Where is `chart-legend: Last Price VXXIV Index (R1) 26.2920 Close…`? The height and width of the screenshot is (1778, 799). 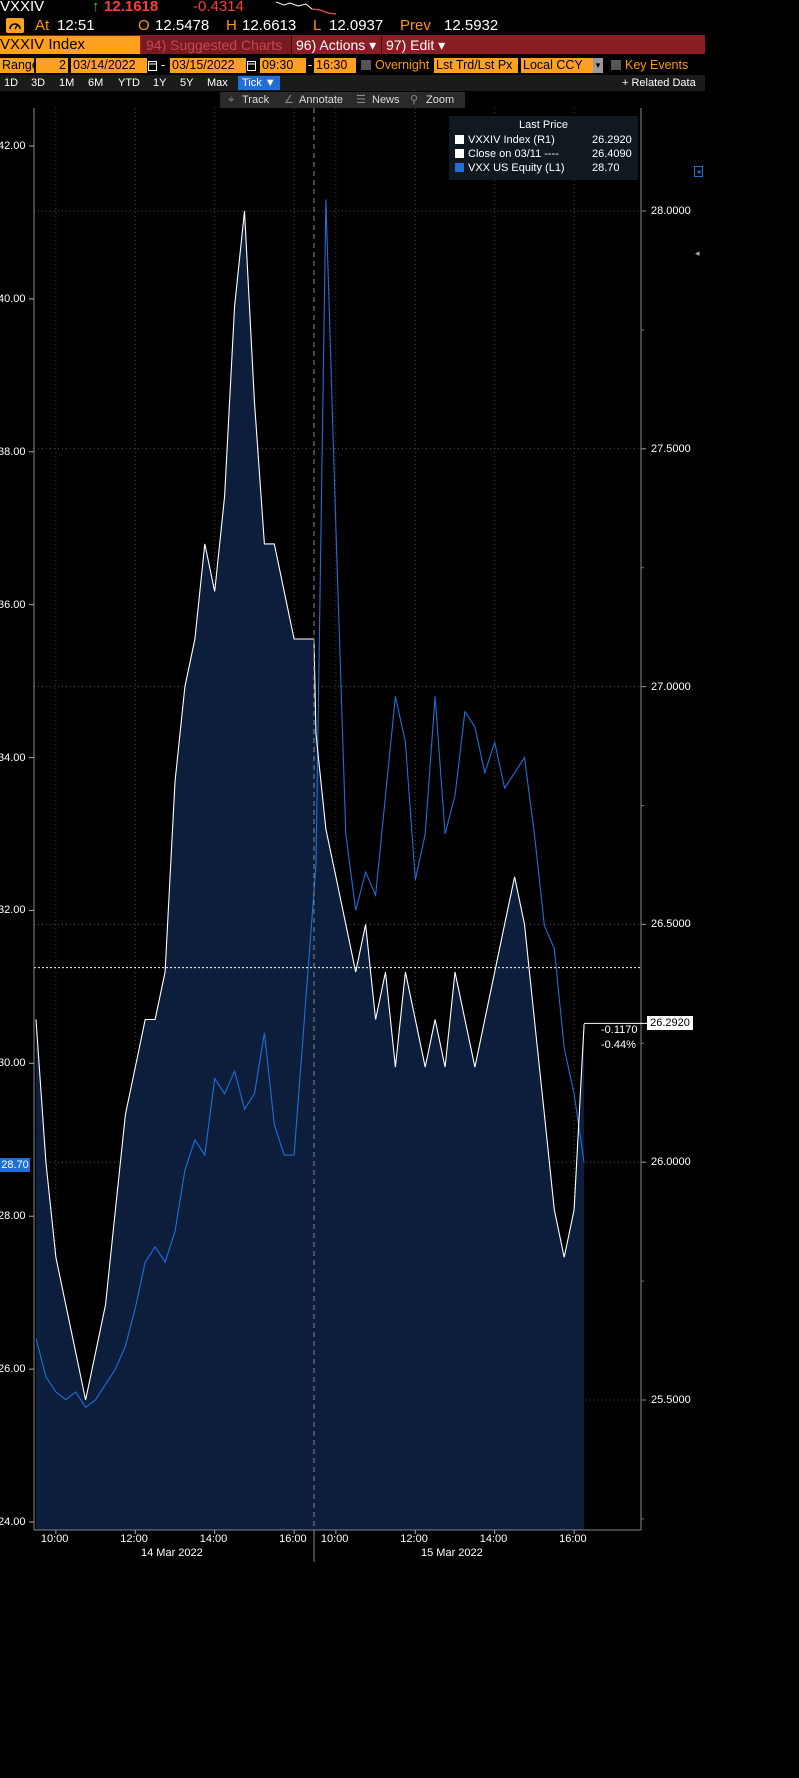 chart-legend: Last Price VXXIV Index (R1) 26.2920 Close… is located at coordinates (543, 148).